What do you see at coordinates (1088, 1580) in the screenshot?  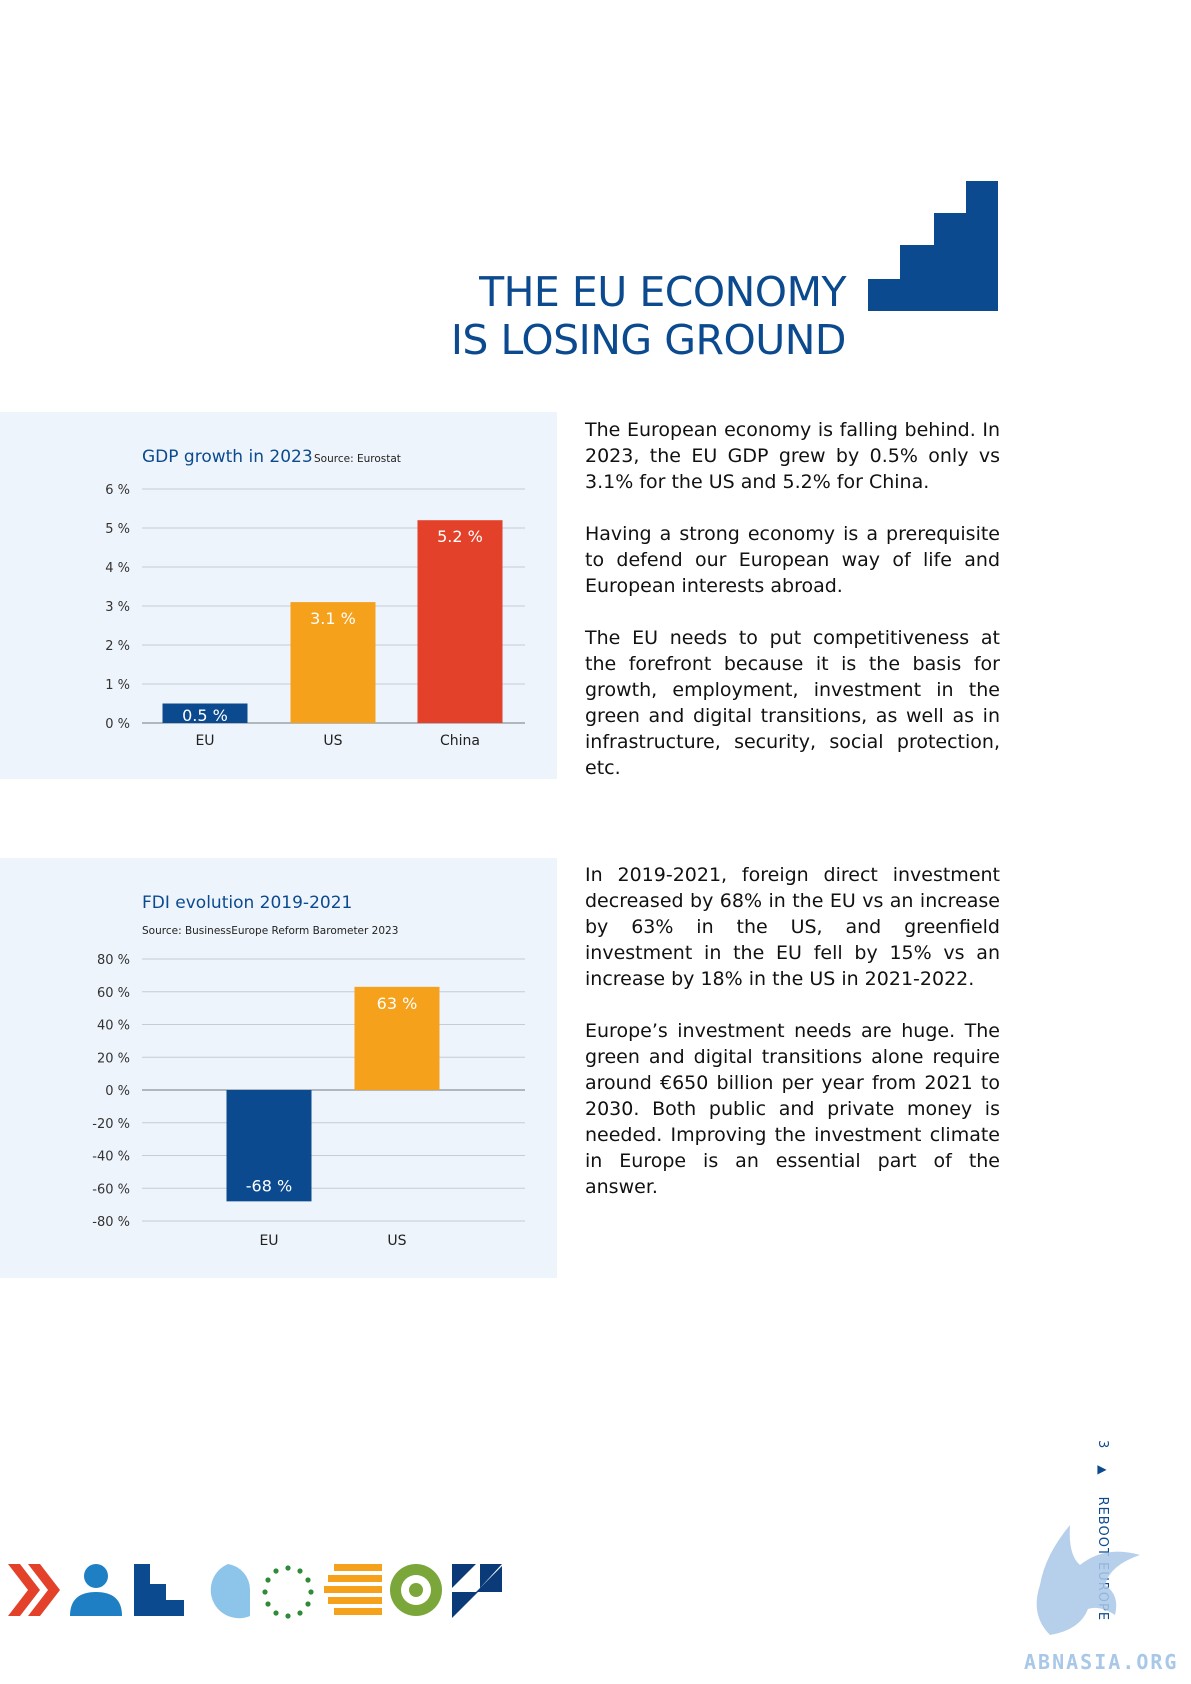 I see `griffin-watermark-icon` at bounding box center [1088, 1580].